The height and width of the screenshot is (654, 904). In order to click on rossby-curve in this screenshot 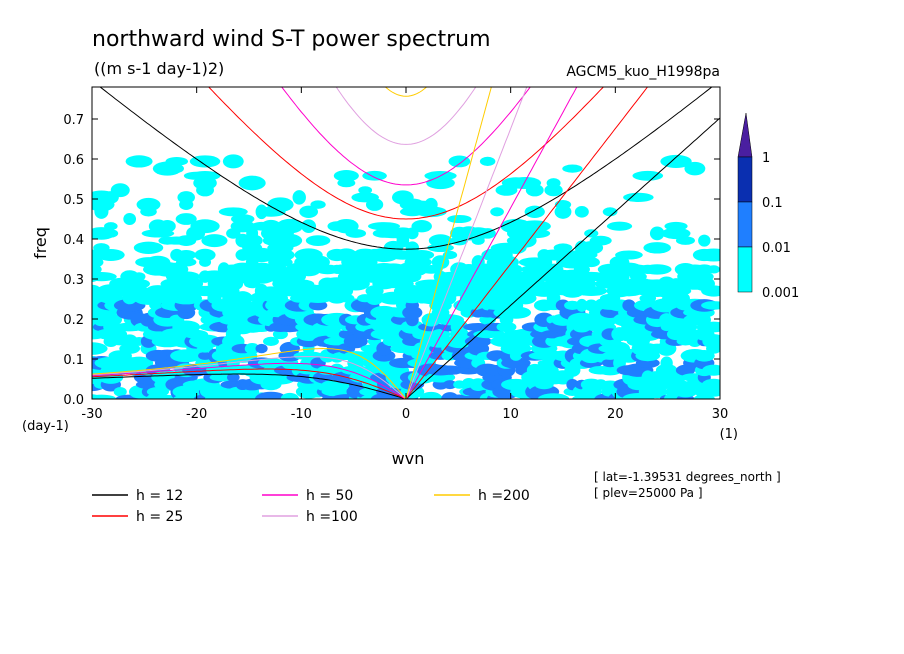, I will do `click(249, 380)`.